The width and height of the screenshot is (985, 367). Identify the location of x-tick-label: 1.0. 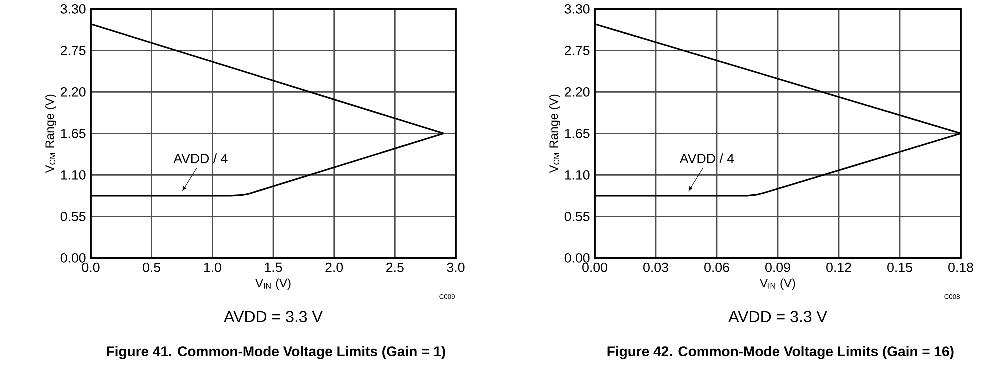
(213, 267).